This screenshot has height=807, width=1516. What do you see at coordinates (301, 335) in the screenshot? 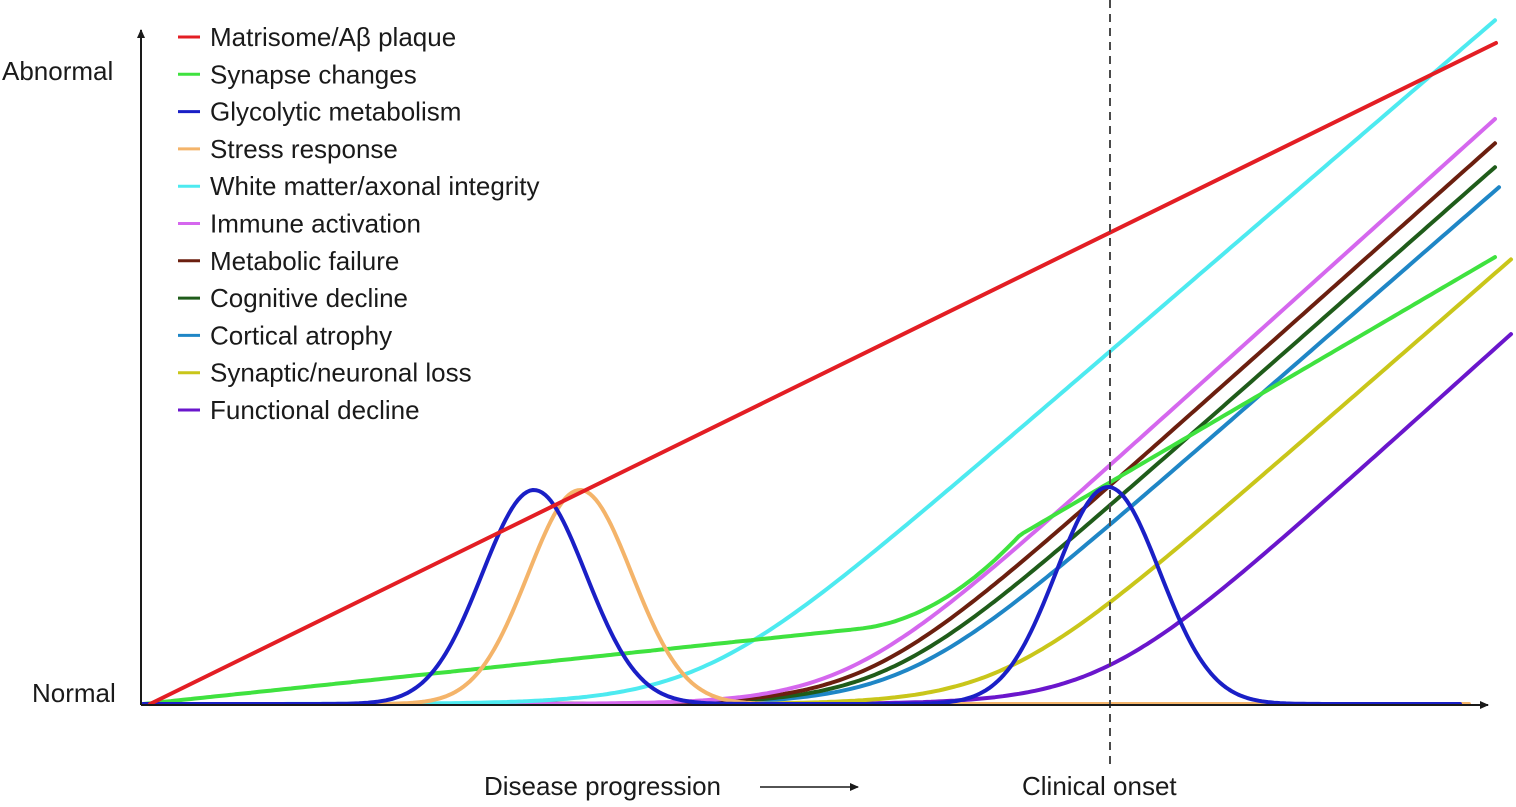
I see `legend-label: Cortical atrophy` at bounding box center [301, 335].